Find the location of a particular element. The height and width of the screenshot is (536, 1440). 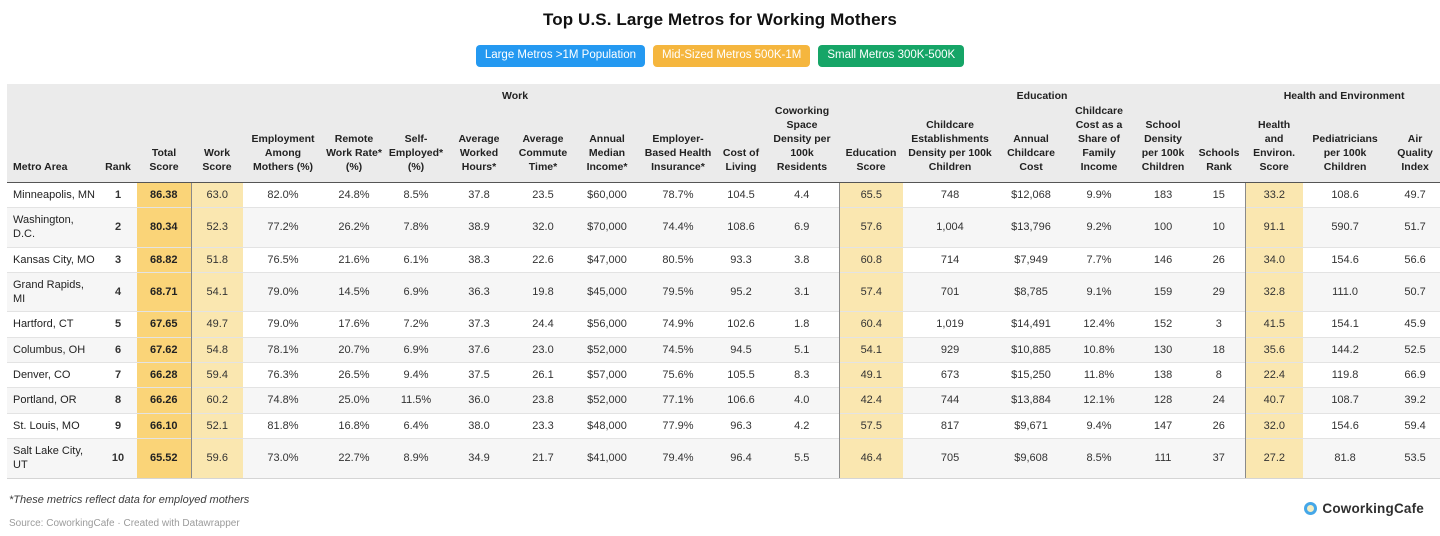

column-header: Annual Median Income* is located at coordinates (607, 143).